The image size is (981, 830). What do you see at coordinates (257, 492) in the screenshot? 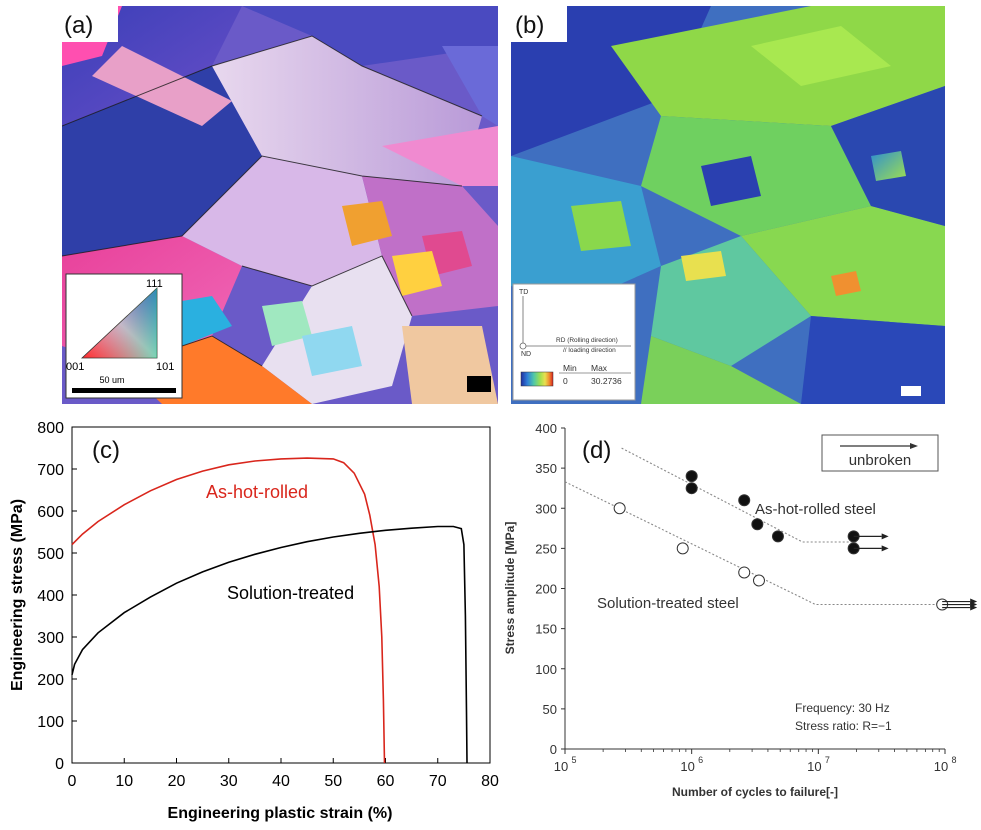
I see `series-label-as-hot-rolled: As-hot-rolled` at bounding box center [257, 492].